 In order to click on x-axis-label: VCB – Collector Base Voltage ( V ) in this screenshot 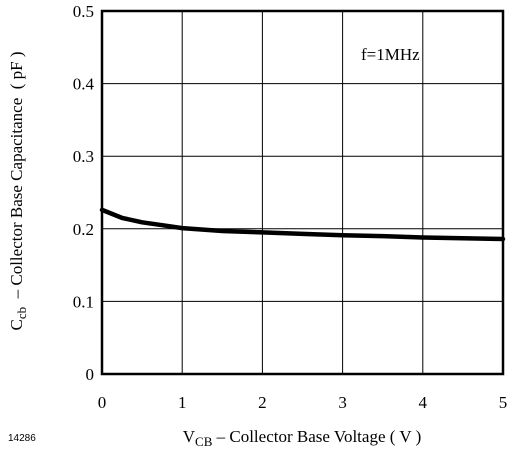, I will do `click(302, 438)`.